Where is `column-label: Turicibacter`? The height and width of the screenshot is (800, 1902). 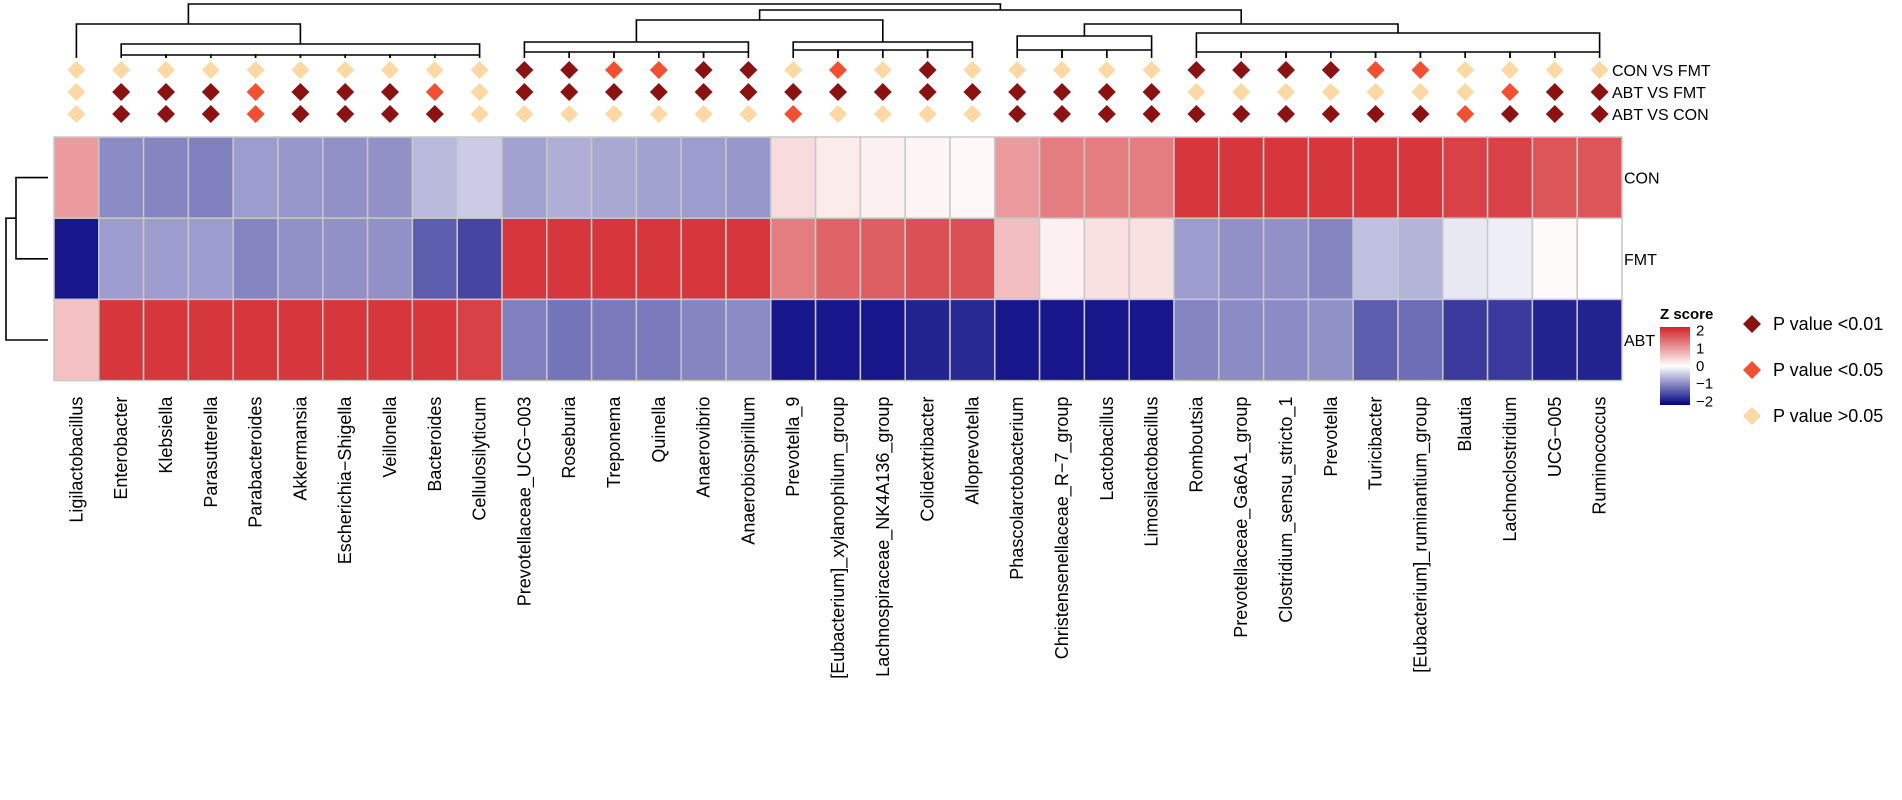
column-label: Turicibacter is located at coordinates (1376, 443).